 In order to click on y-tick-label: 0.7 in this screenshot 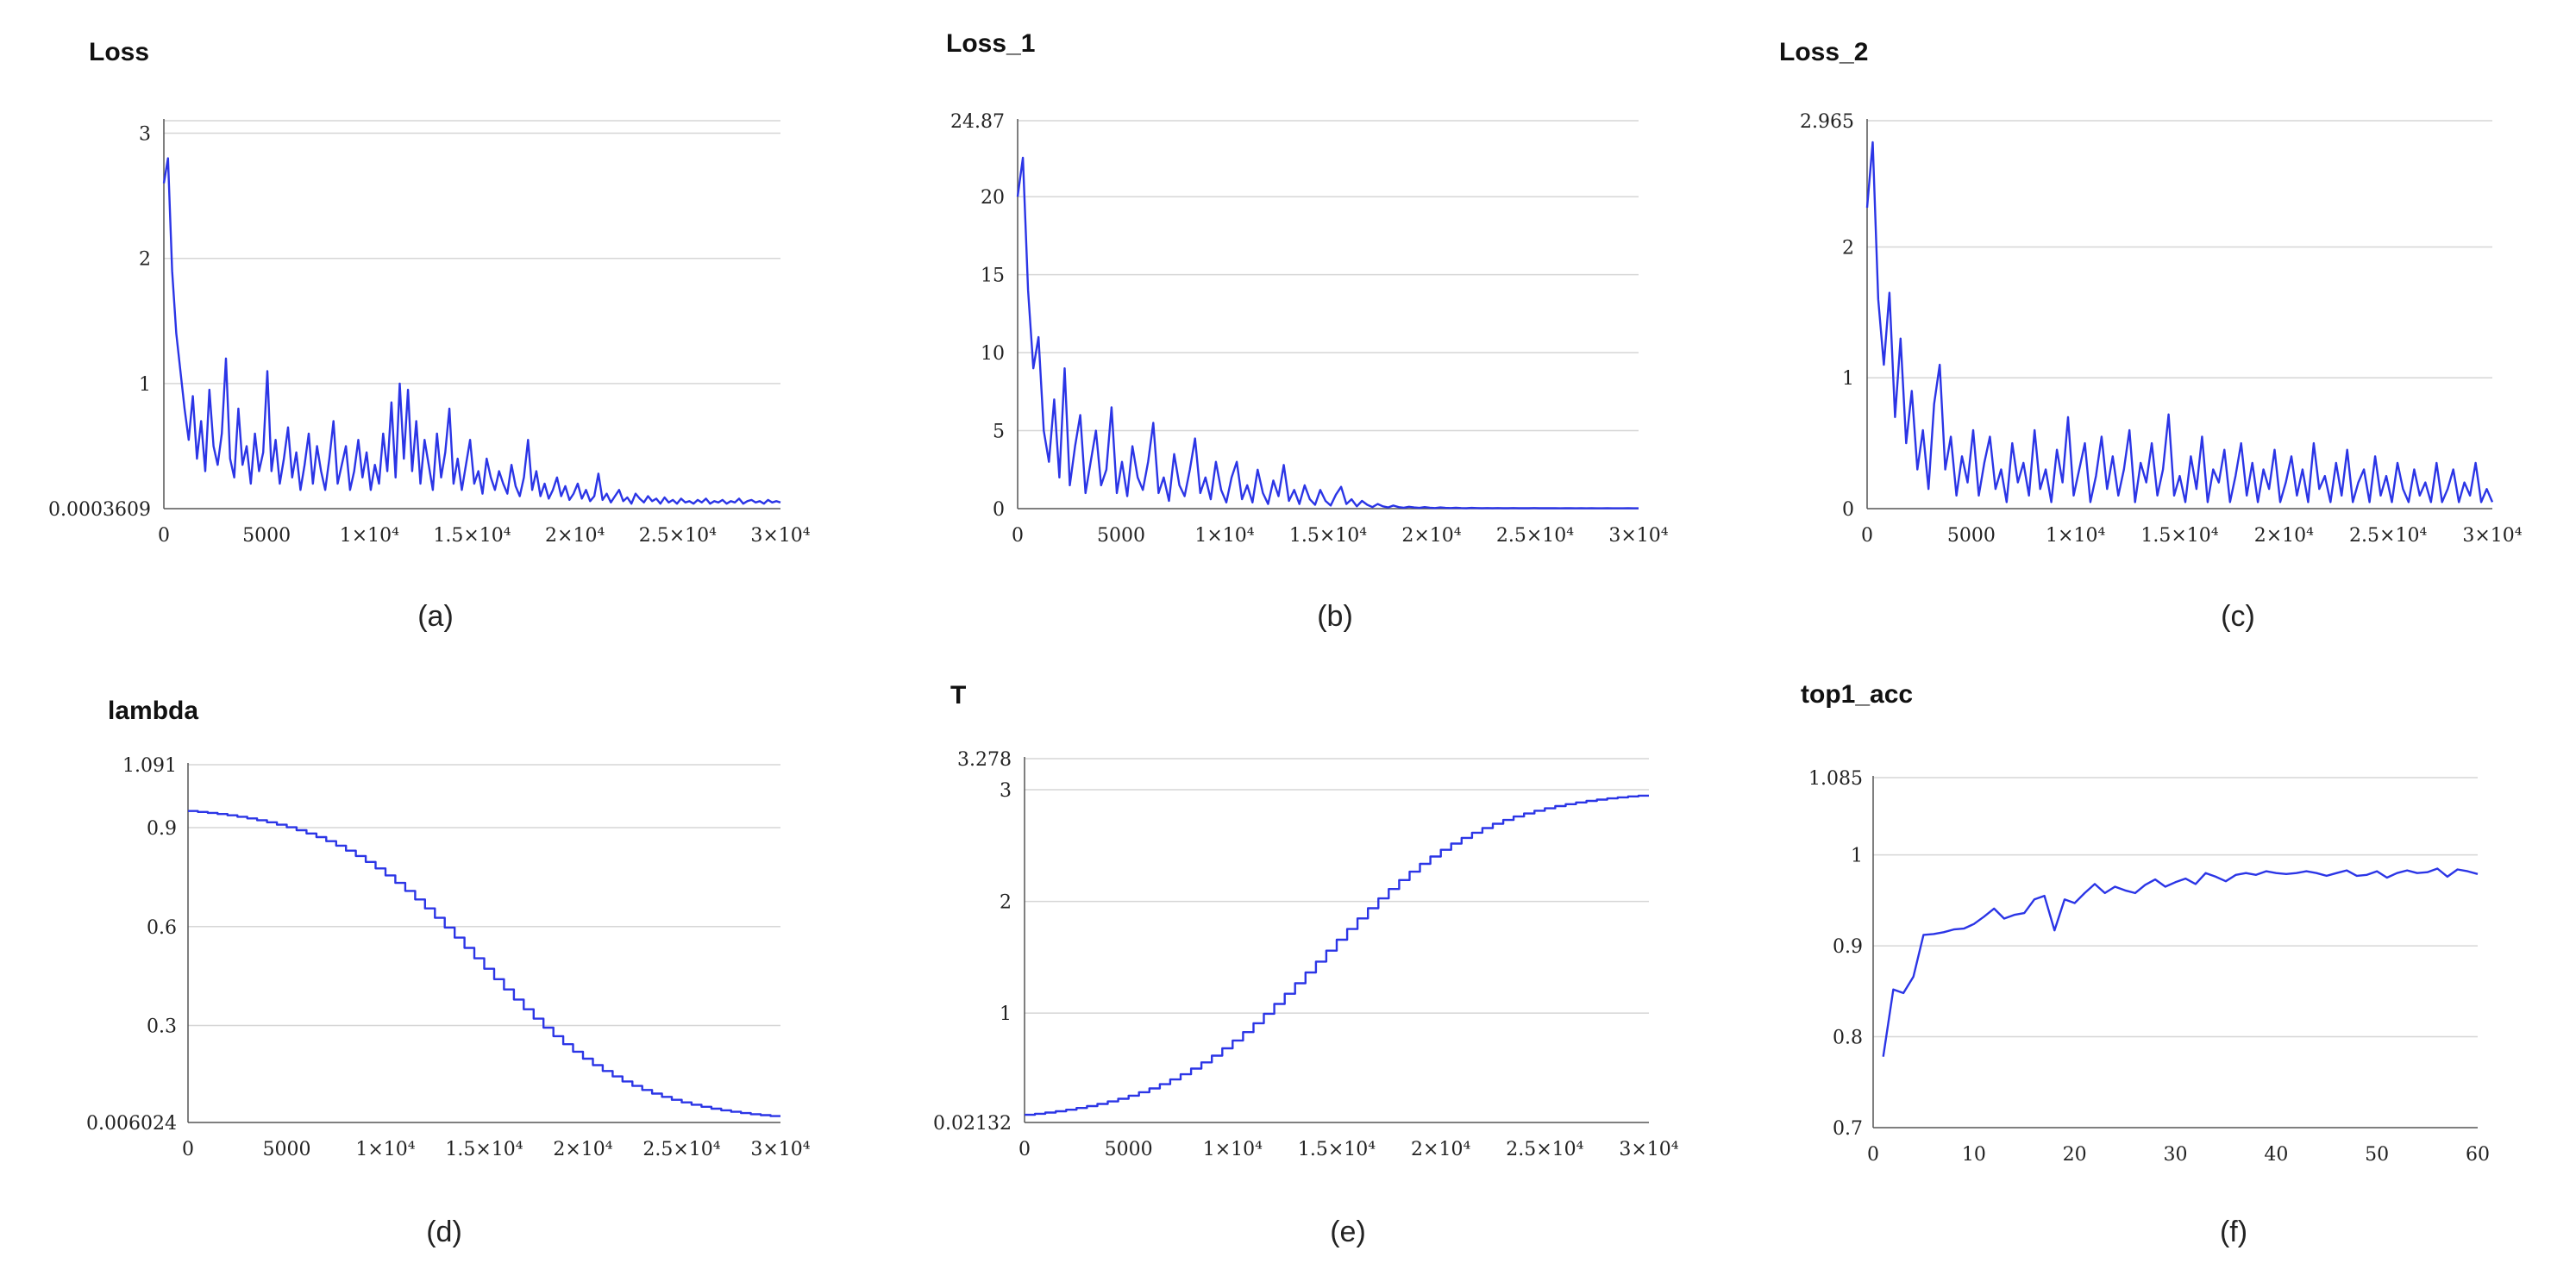, I will do `click(1848, 1129)`.